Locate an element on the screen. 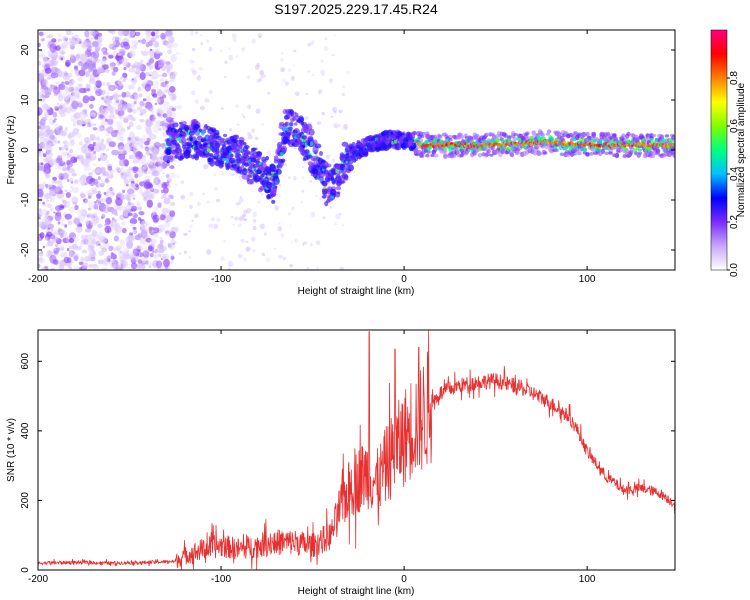 The width and height of the screenshot is (750, 600). colorbar-tick-label: 0.0 is located at coordinates (734, 270).